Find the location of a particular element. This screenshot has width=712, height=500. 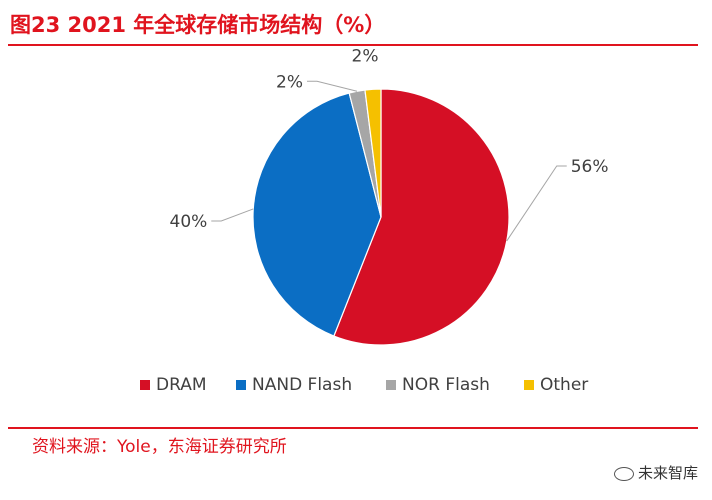

legend: DRAM NAND Flash NOR Flash Other is located at coordinates (364, 385).